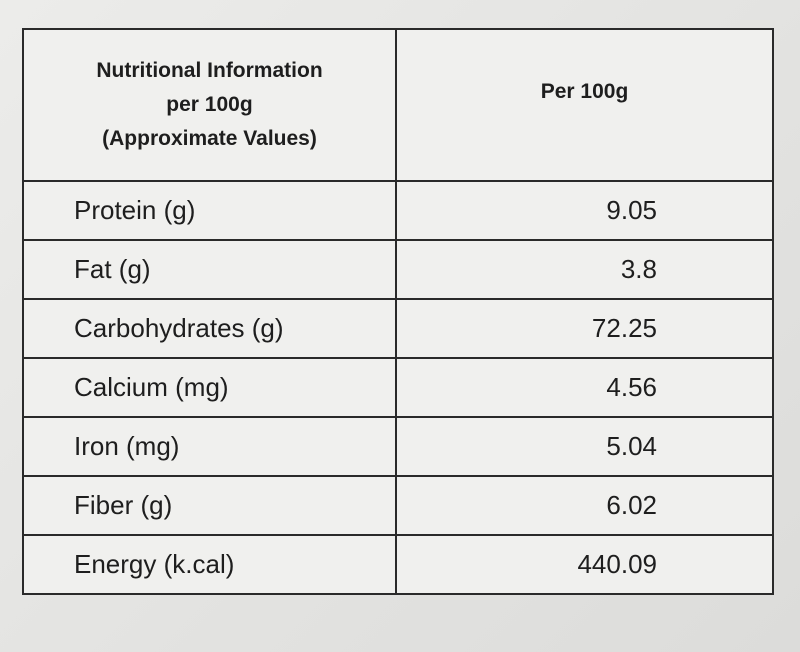 The height and width of the screenshot is (652, 800). What do you see at coordinates (584, 210) in the screenshot?
I see `nutrient-value: 9.05` at bounding box center [584, 210].